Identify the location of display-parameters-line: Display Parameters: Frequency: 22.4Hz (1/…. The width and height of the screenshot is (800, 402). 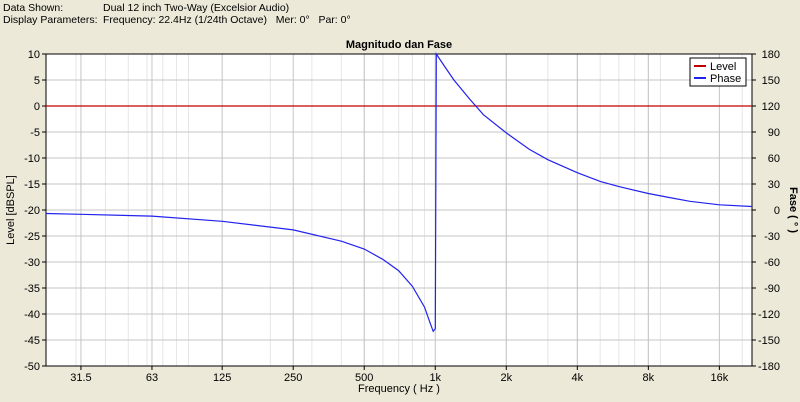
(177, 20).